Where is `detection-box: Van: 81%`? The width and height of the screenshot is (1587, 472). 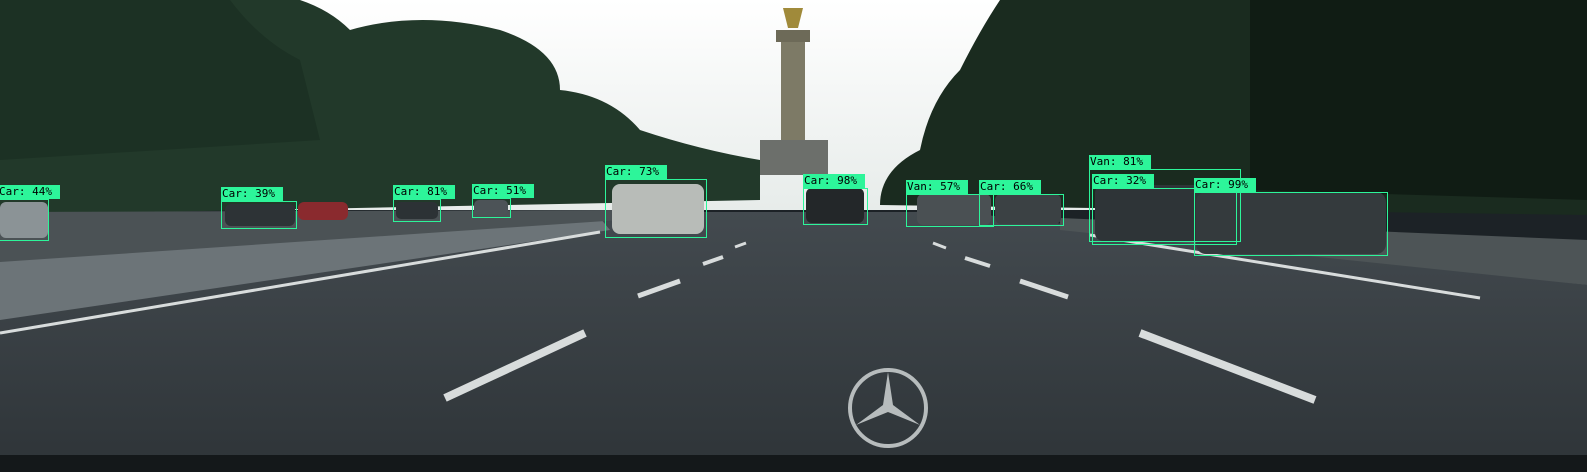 detection-box: Van: 81% is located at coordinates (1165, 198).